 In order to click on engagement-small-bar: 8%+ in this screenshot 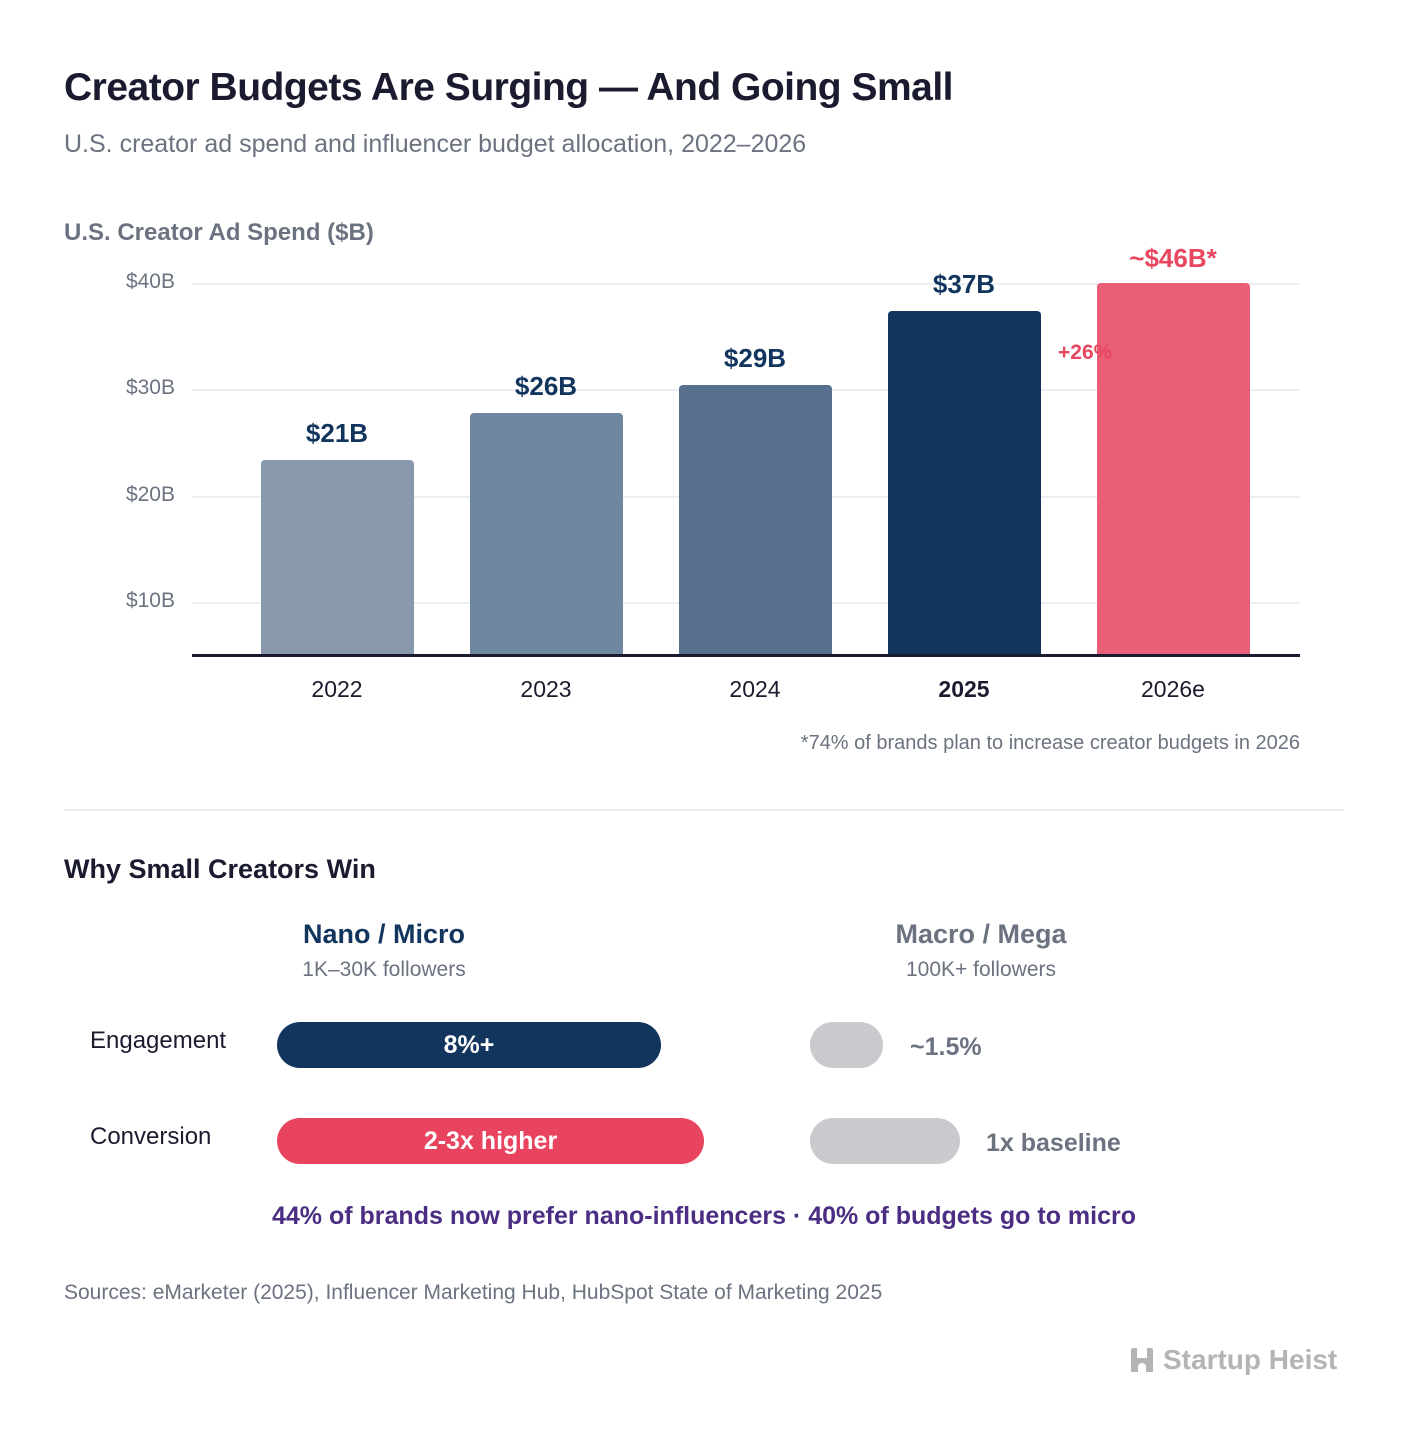, I will do `click(469, 1045)`.